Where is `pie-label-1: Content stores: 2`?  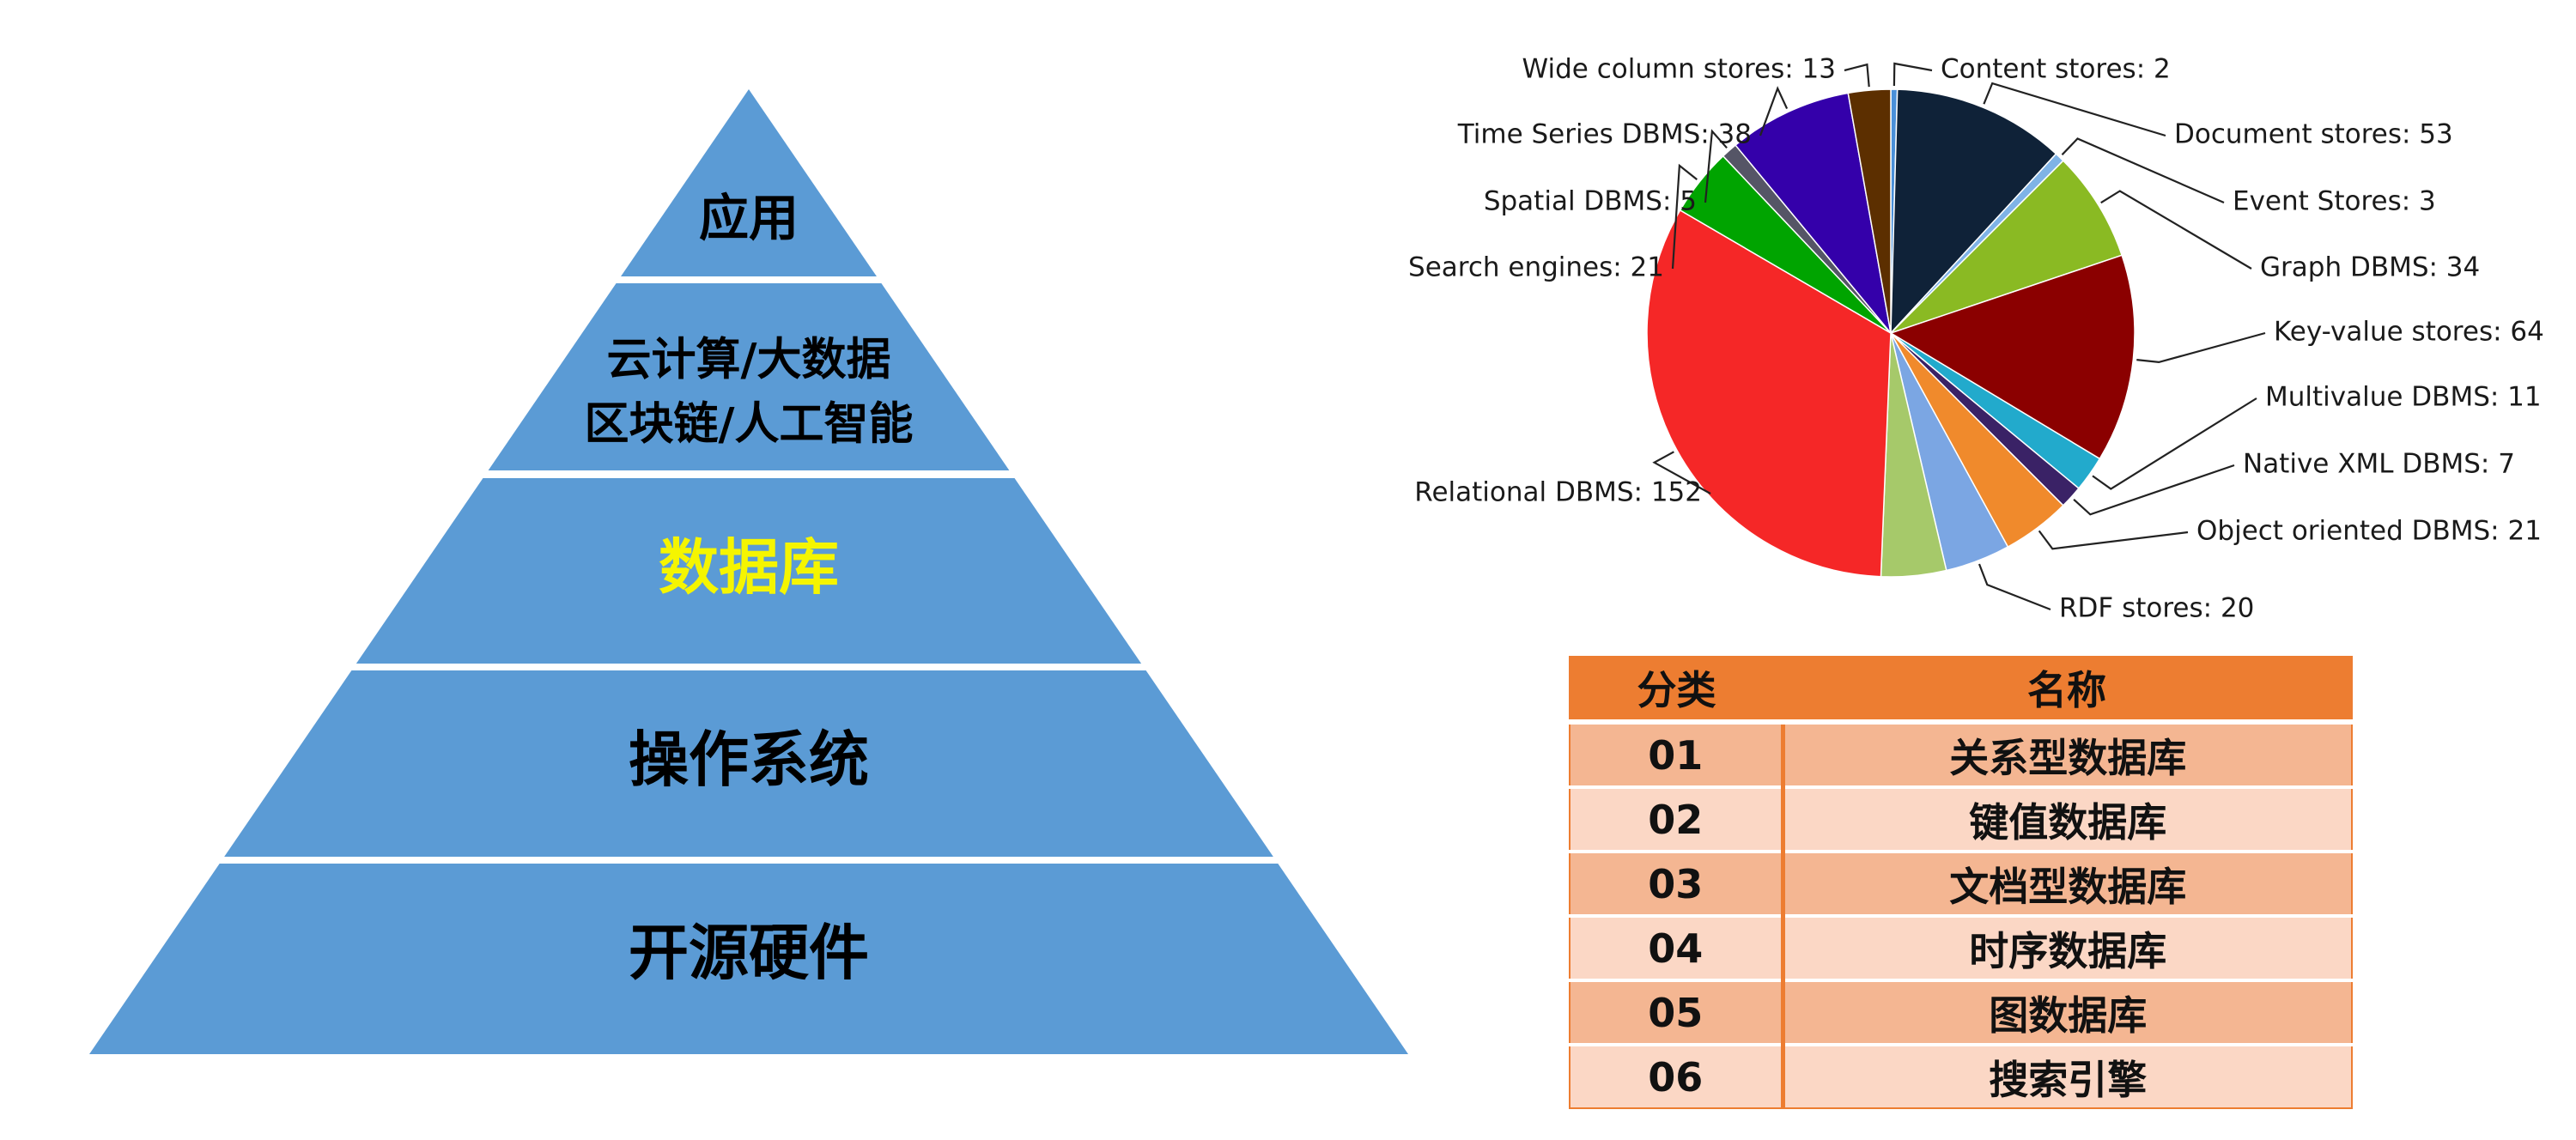 pie-label-1: Content stores: 2 is located at coordinates (2056, 70).